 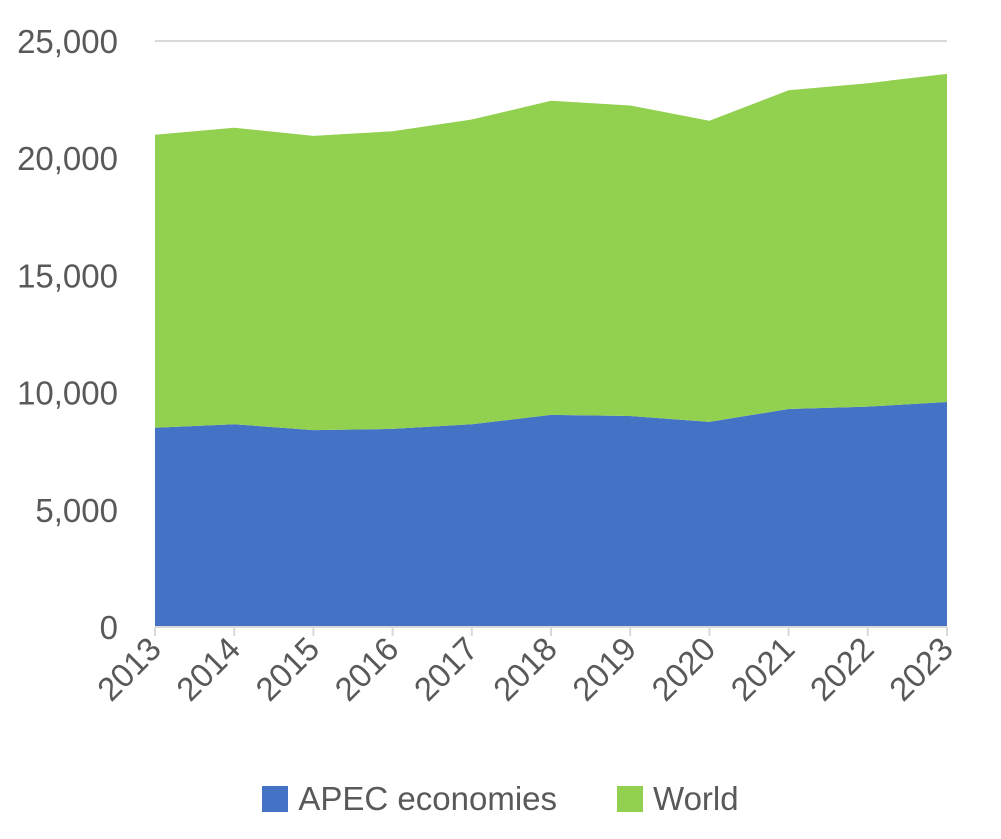 I want to click on y-tick-label: 0, so click(x=109, y=627).